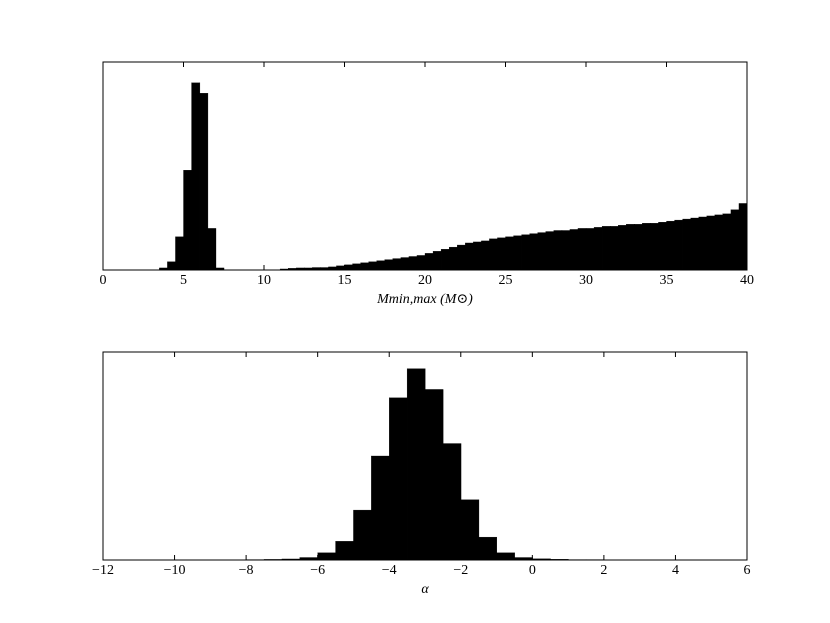  Describe the element at coordinates (586, 280) in the screenshot. I see `x-tick-label: 30` at that location.